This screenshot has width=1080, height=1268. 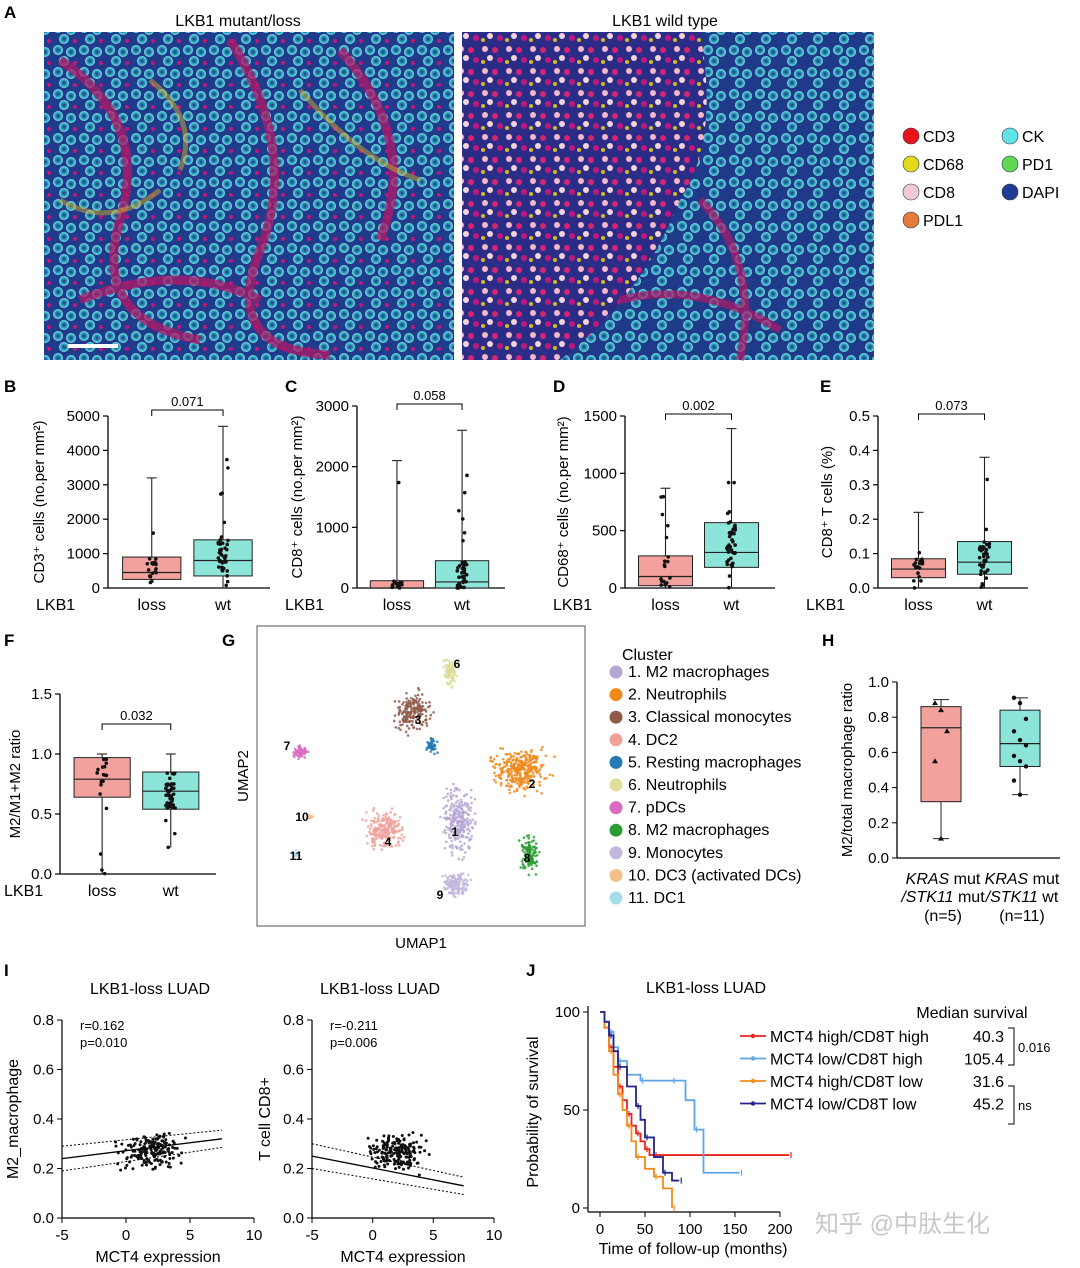 What do you see at coordinates (421, 943) in the screenshot?
I see `umap-xlabel: UMAP1` at bounding box center [421, 943].